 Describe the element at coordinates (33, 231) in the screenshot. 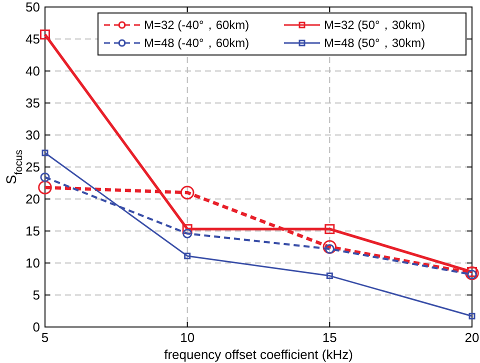

I see `y-tick-label: 15` at that location.